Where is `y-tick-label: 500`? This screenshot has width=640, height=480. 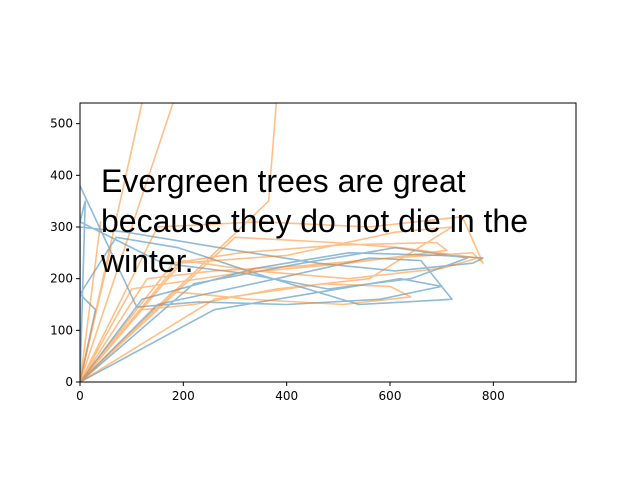
y-tick-label: 500 is located at coordinates (61, 124).